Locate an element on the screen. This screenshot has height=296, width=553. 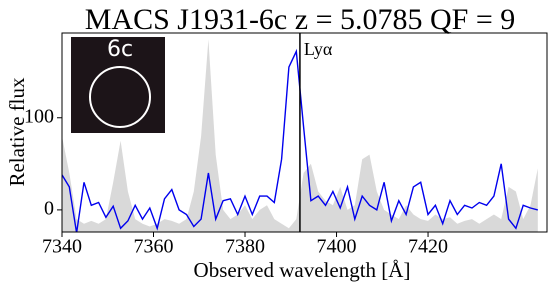
x-tick-label: 7400 is located at coordinates (337, 247).